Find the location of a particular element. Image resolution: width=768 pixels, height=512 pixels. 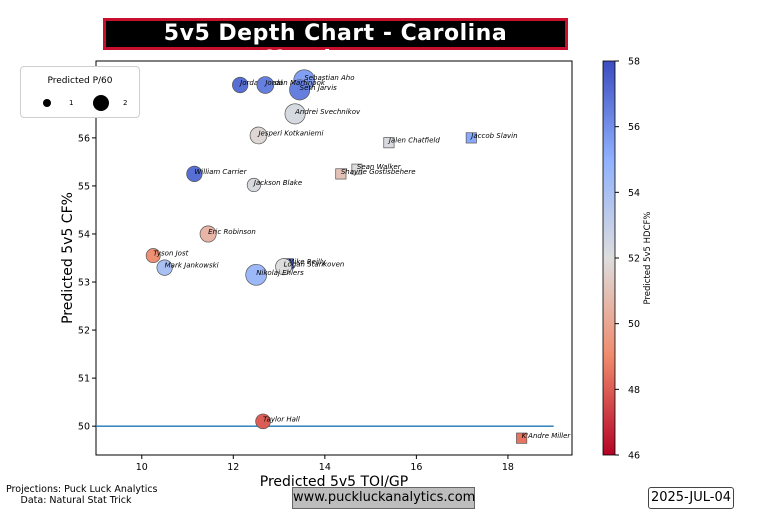

legend-label-large: 2 is located at coordinates (125, 103).